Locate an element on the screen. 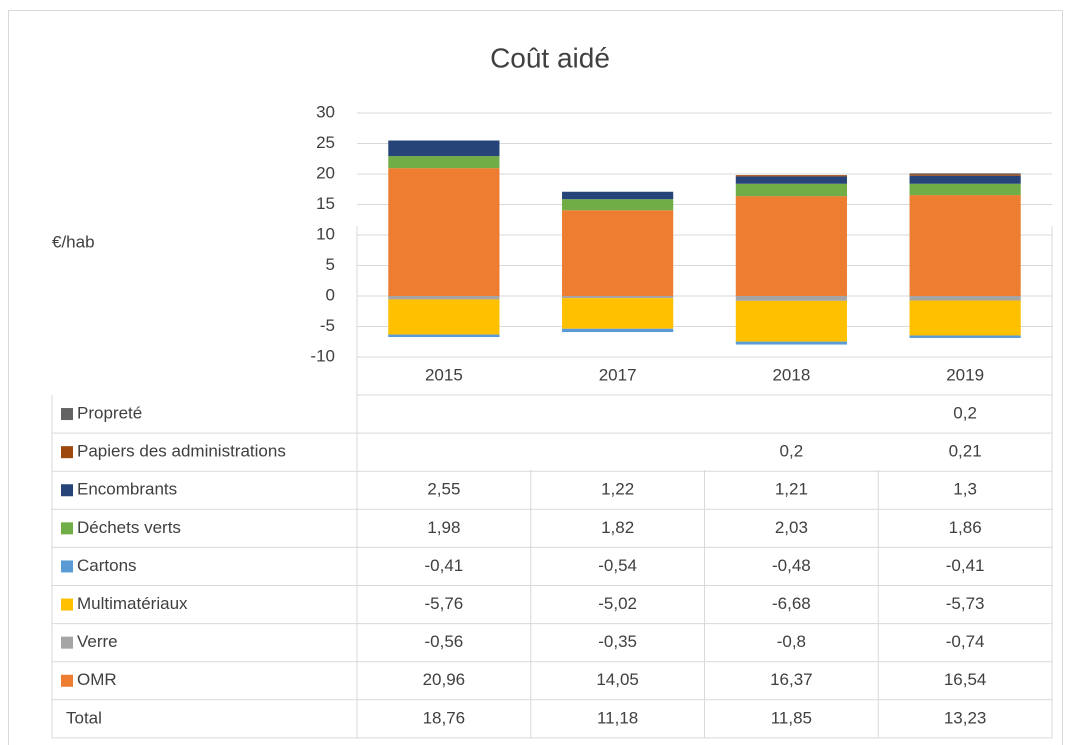 Image resolution: width=1071 pixels, height=745 pixels. x-tick-label: 2017 is located at coordinates (618, 374).